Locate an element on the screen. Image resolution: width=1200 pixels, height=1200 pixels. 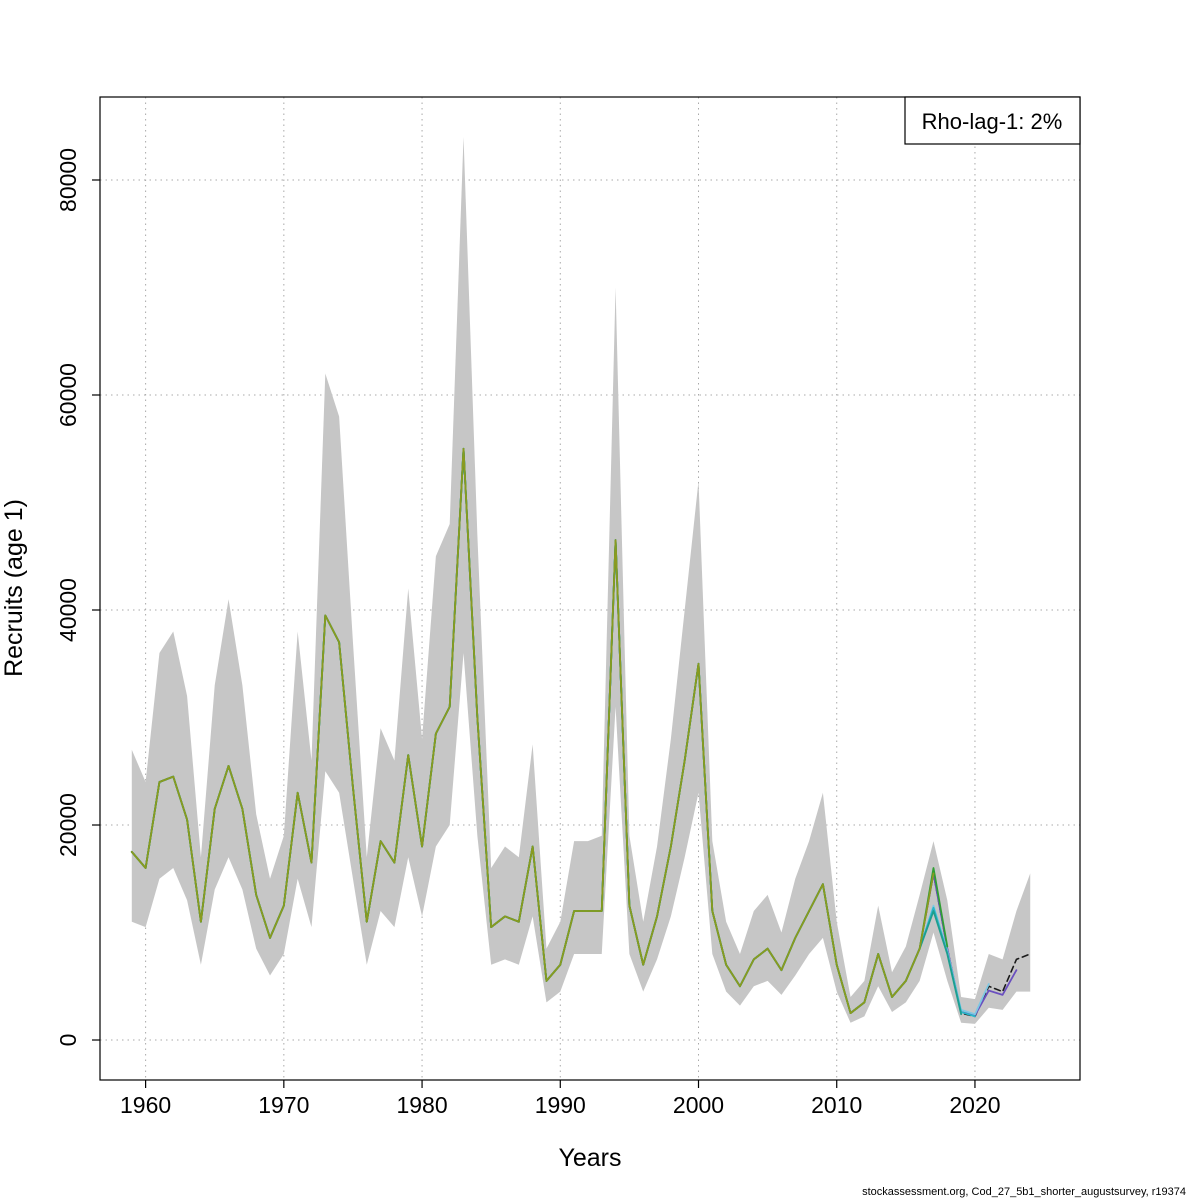
rho-annotation-box: Rho-lag-1: 2% is located at coordinates (992, 120).